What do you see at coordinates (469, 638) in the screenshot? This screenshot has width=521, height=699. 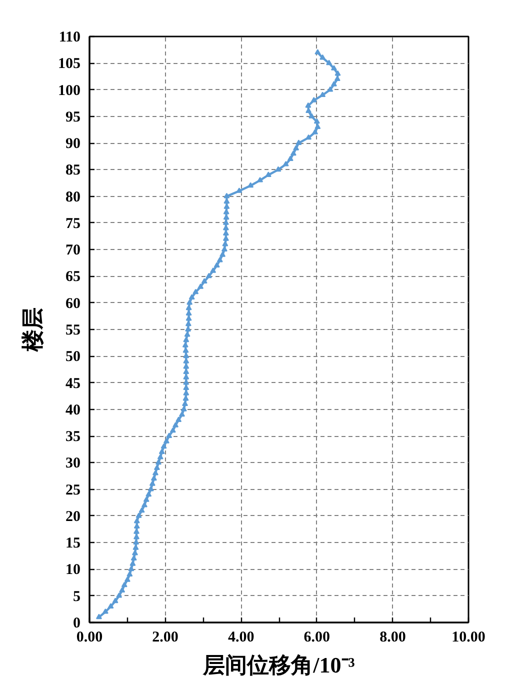 I see `x-tick-label: 10.00` at bounding box center [469, 638].